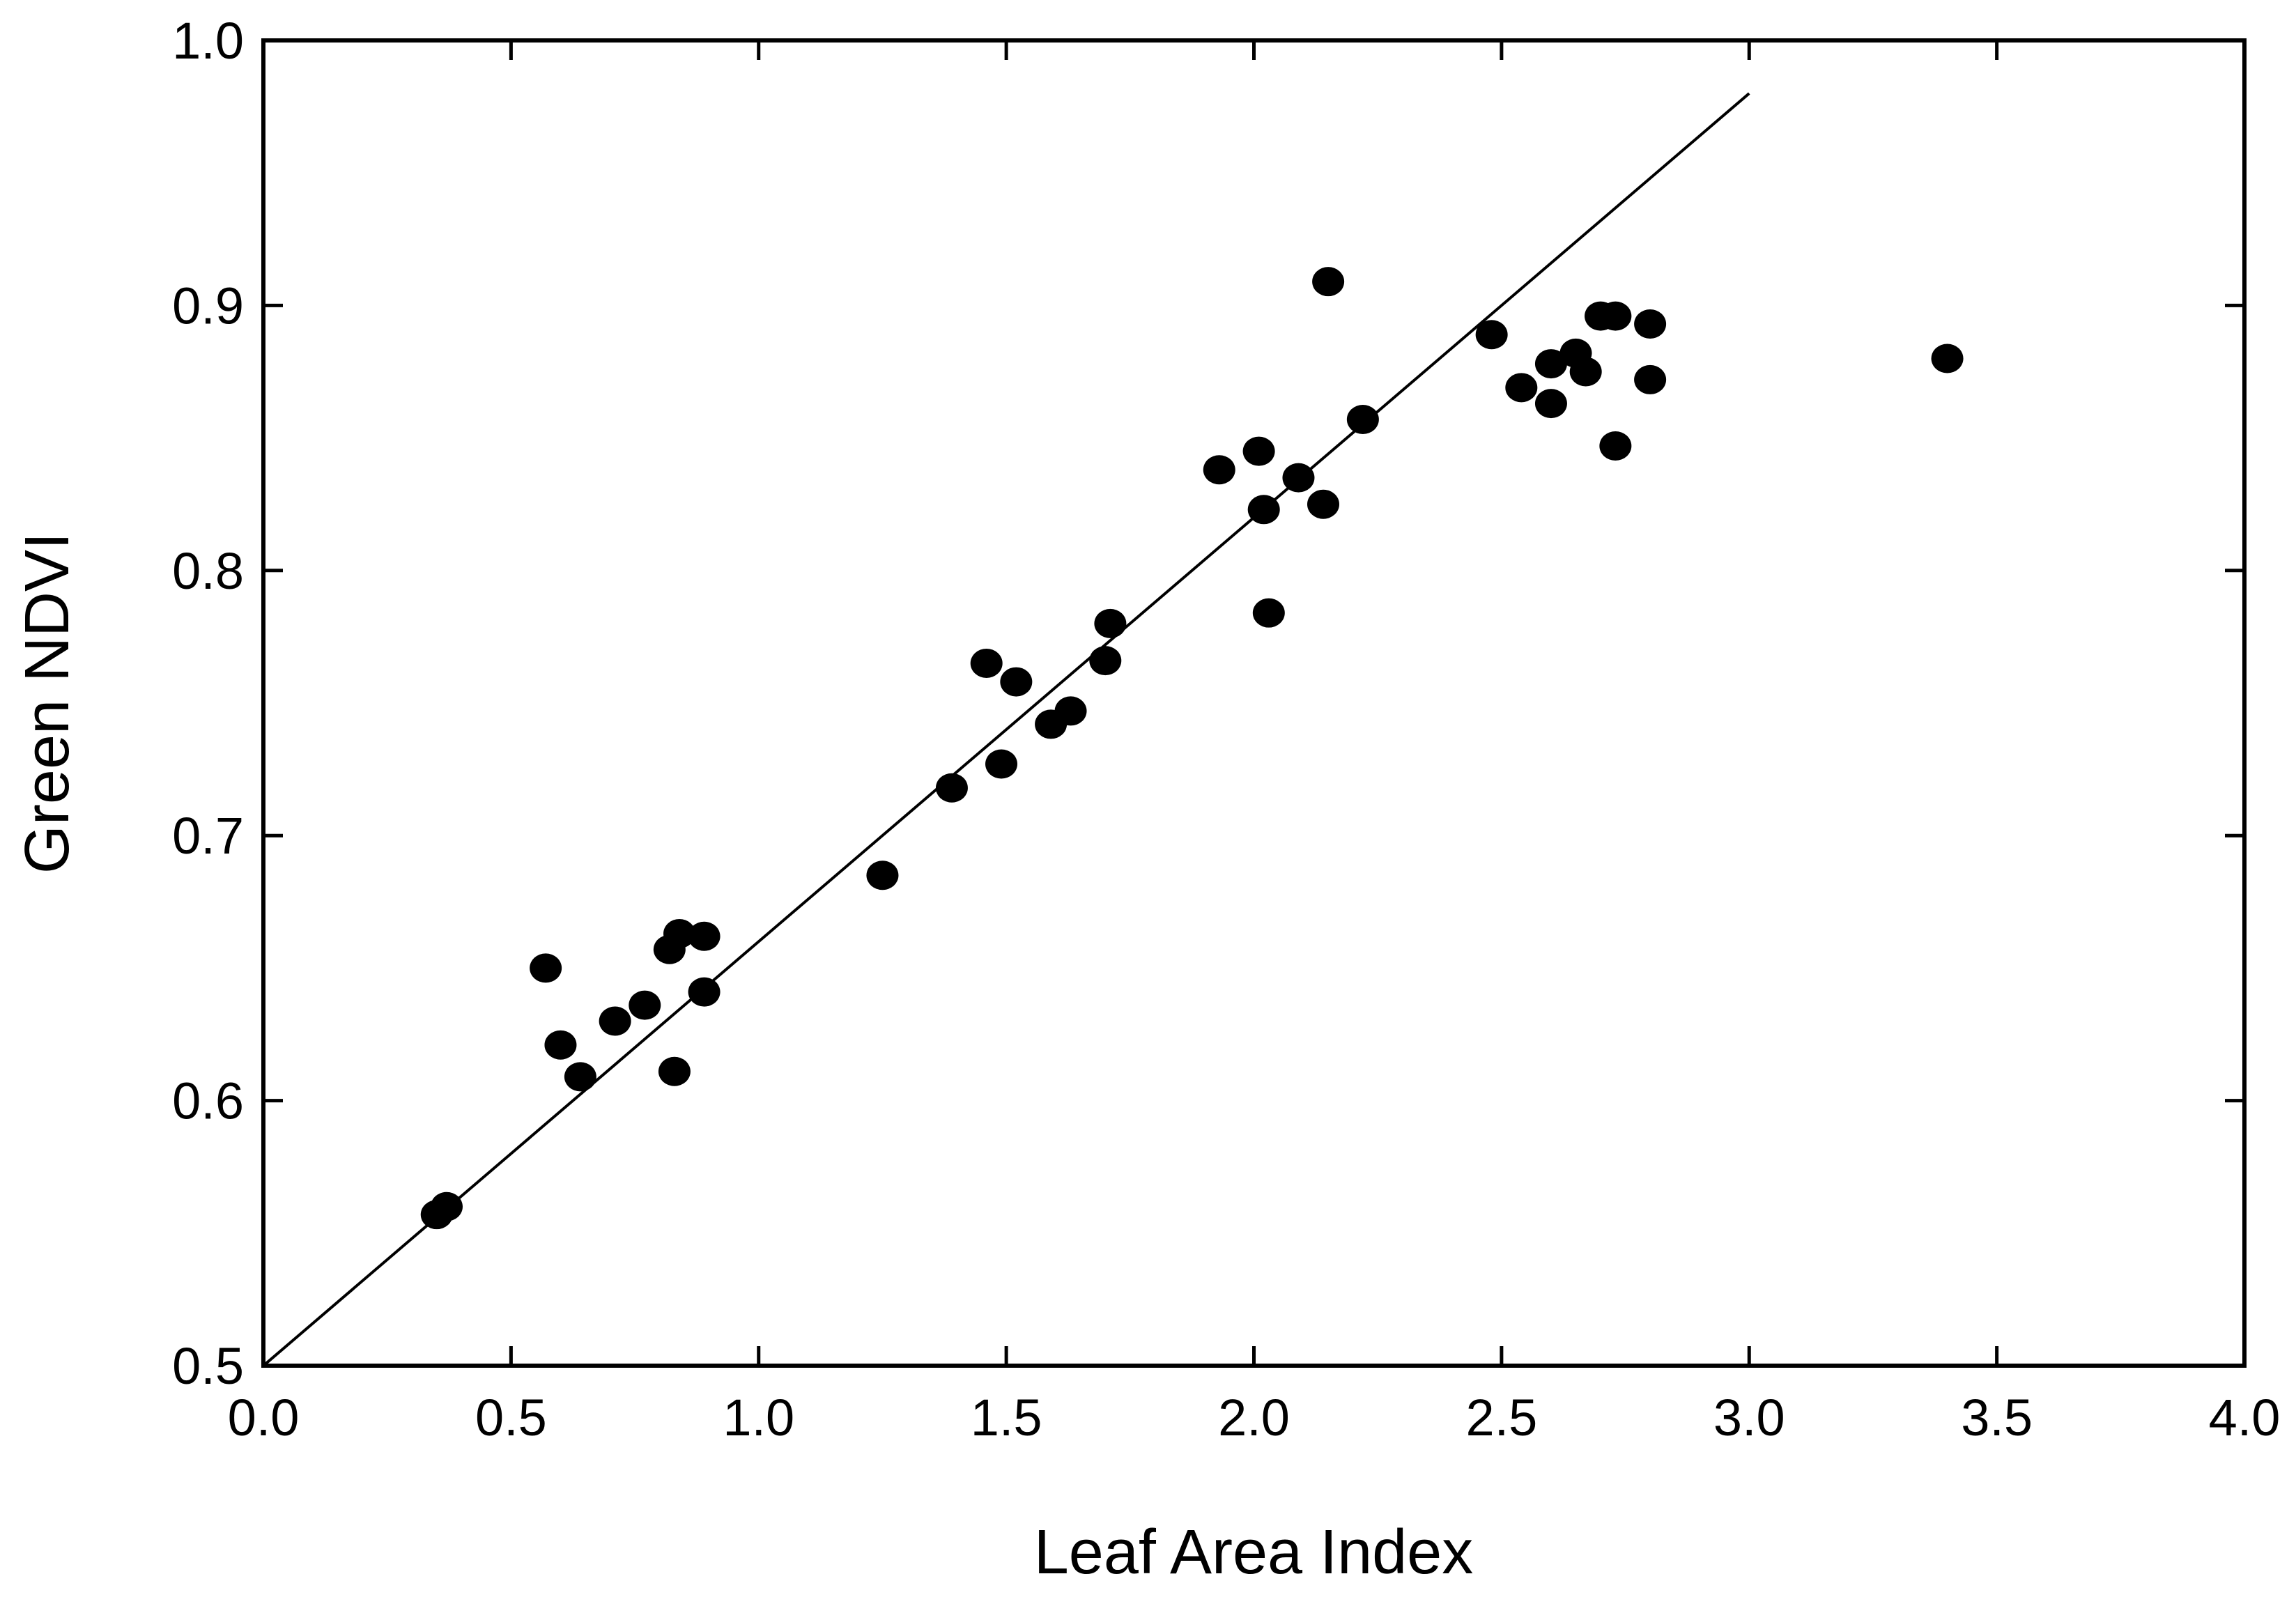  I want to click on y-tick-label: 0.5, so click(208, 1366).